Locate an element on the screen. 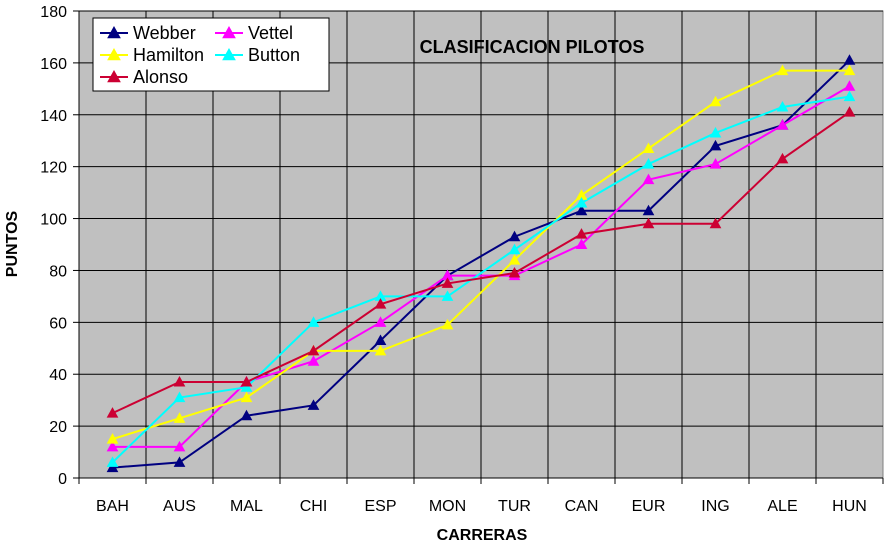  y-tick-label: 120 is located at coordinates (53, 168).